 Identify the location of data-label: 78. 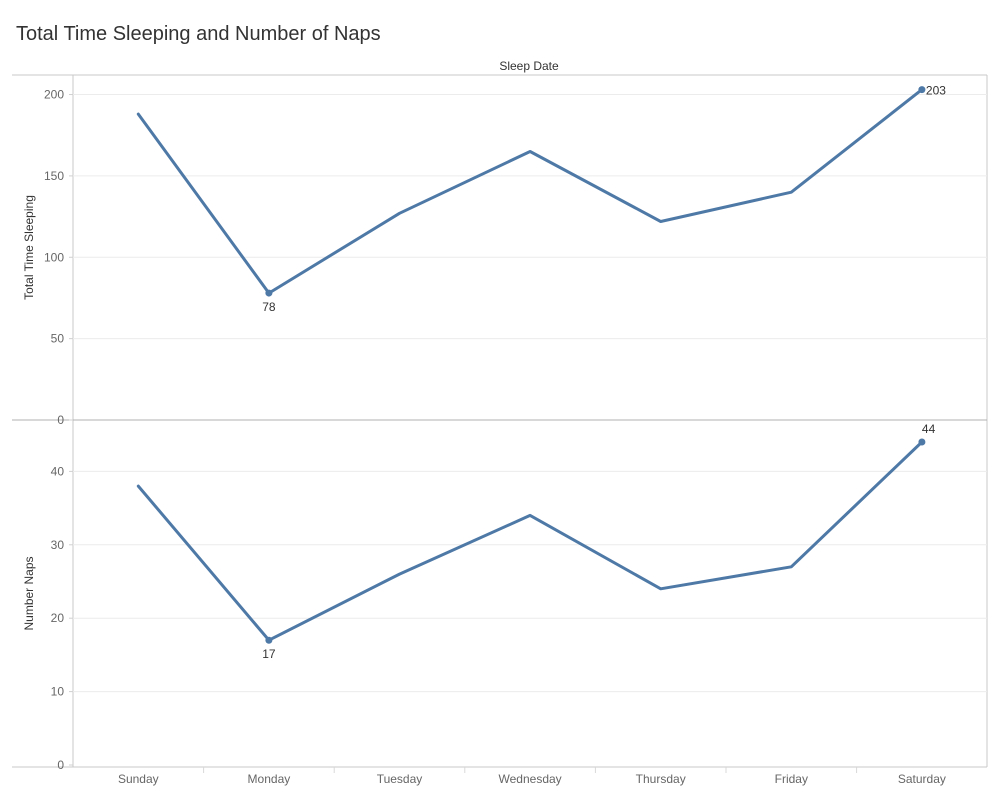
(269, 307).